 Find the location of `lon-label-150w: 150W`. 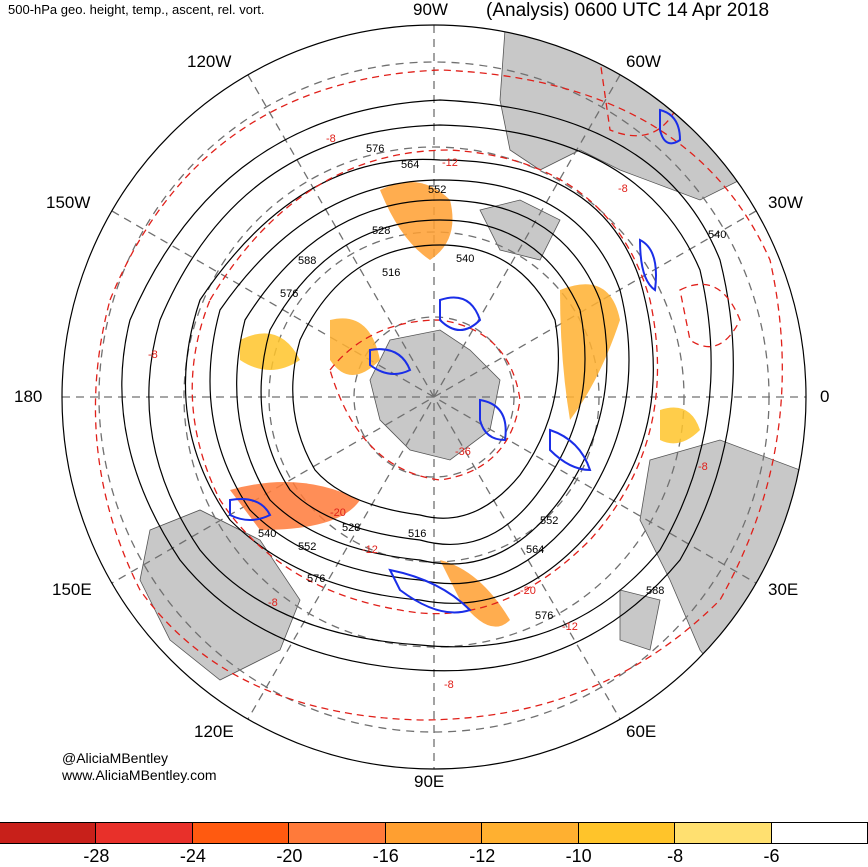

lon-label-150w: 150W is located at coordinates (68, 202).